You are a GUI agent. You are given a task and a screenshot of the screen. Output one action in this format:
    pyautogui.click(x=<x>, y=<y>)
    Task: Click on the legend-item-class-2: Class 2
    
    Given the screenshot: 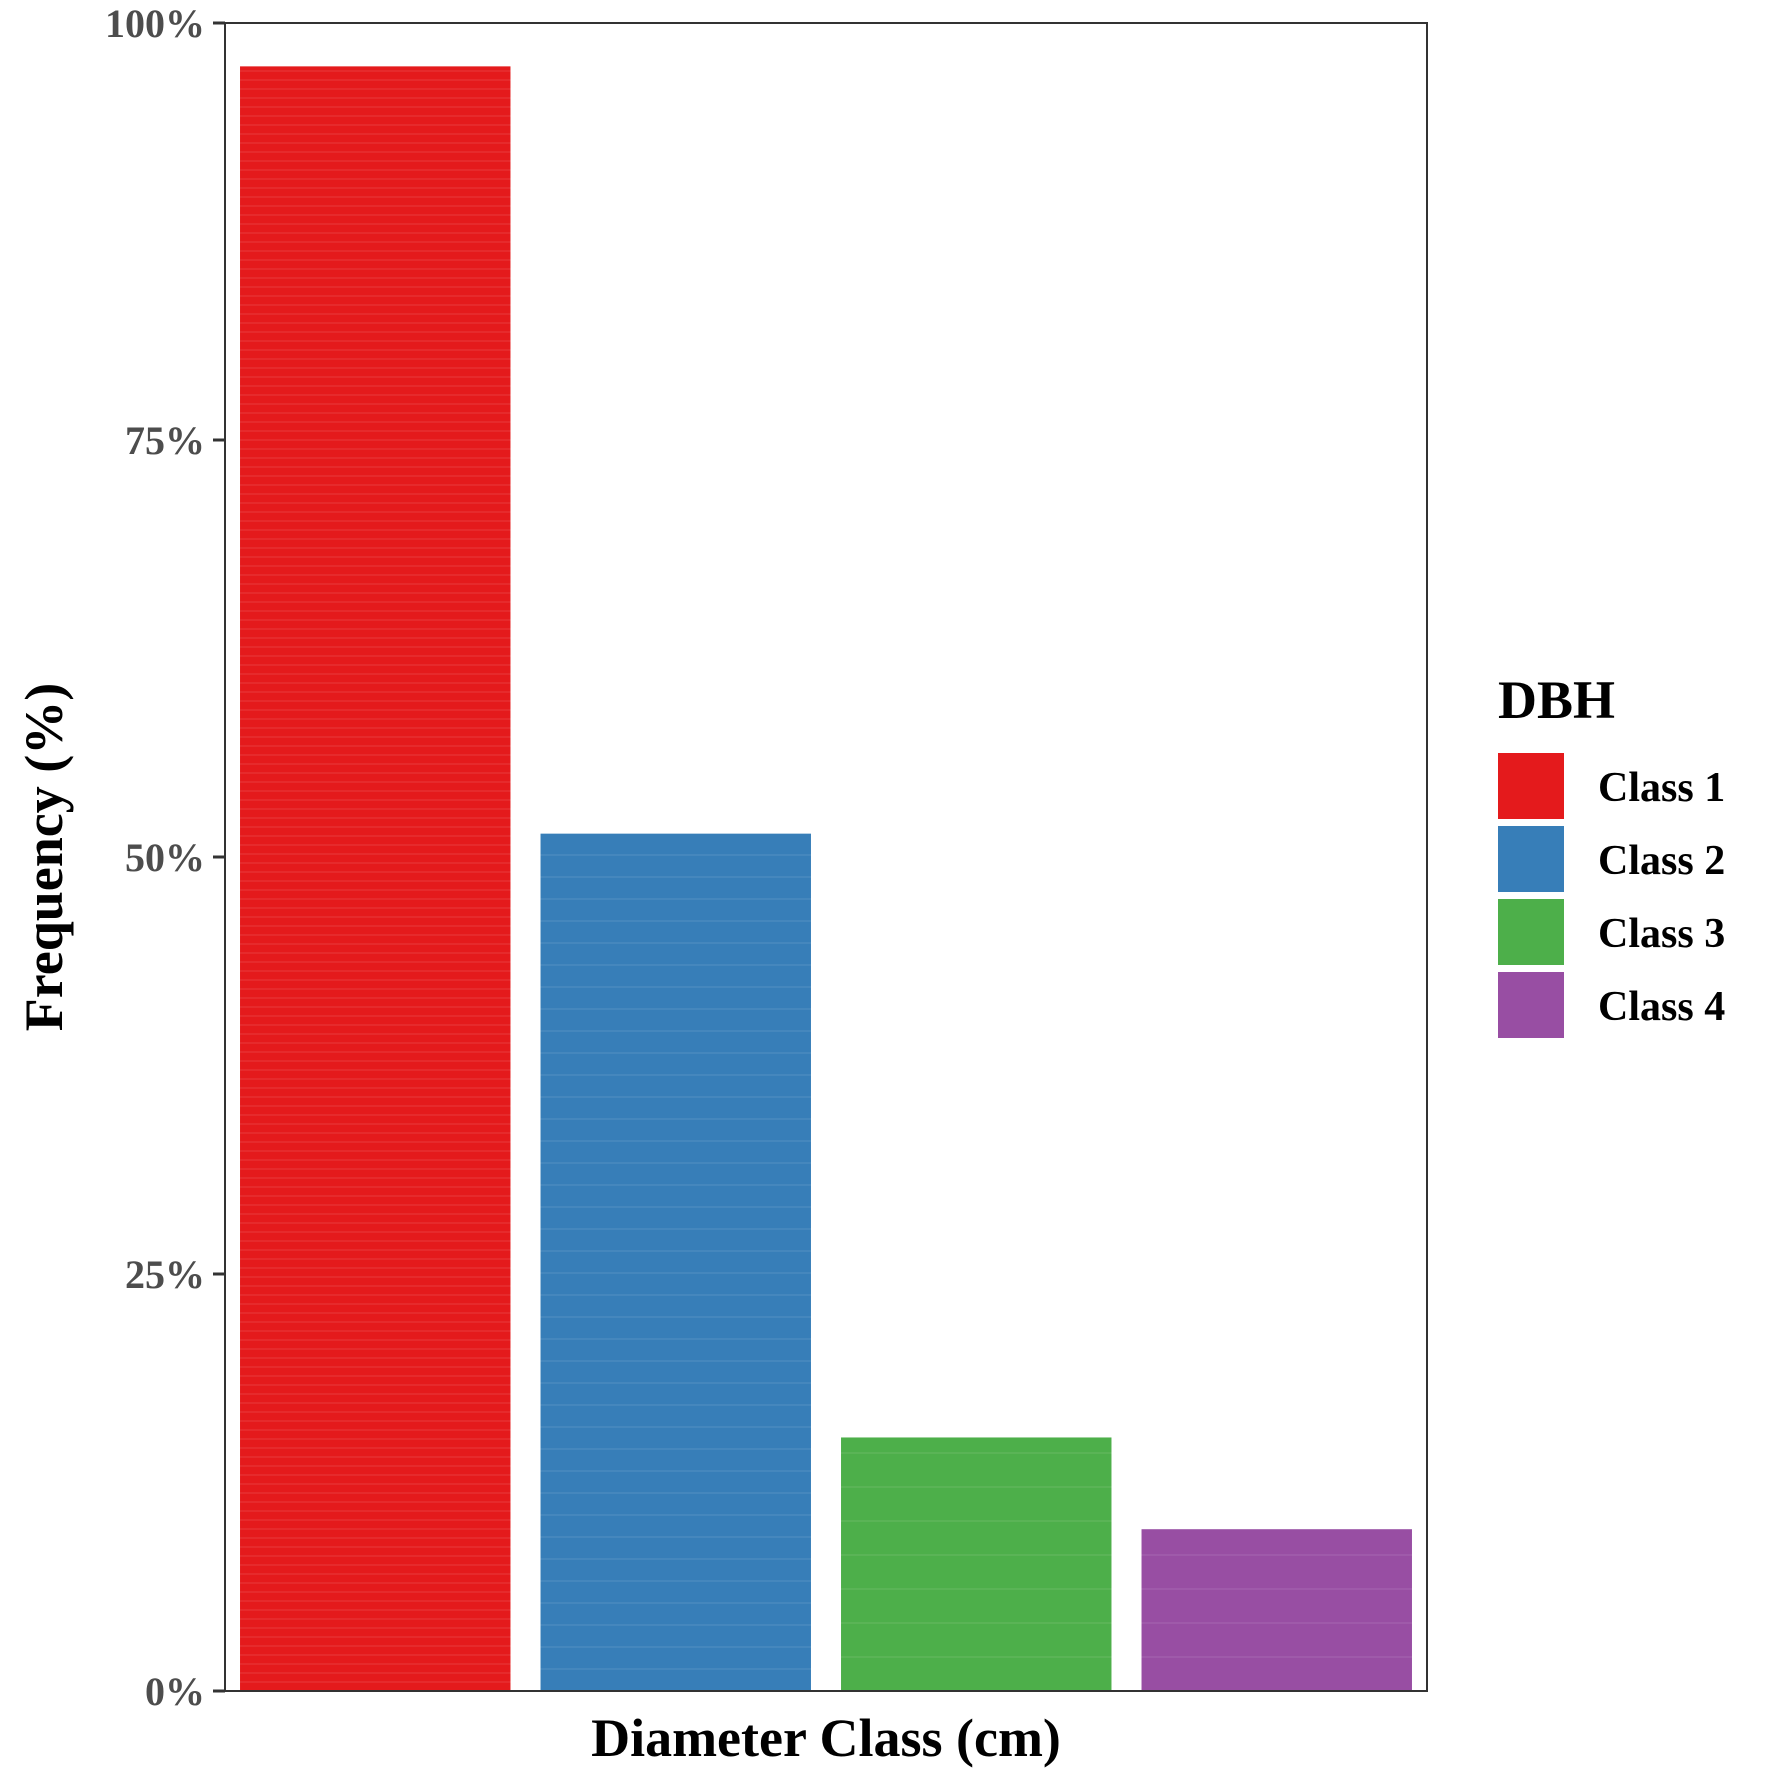 What is the action you would take?
    pyautogui.click(x=1611, y=859)
    